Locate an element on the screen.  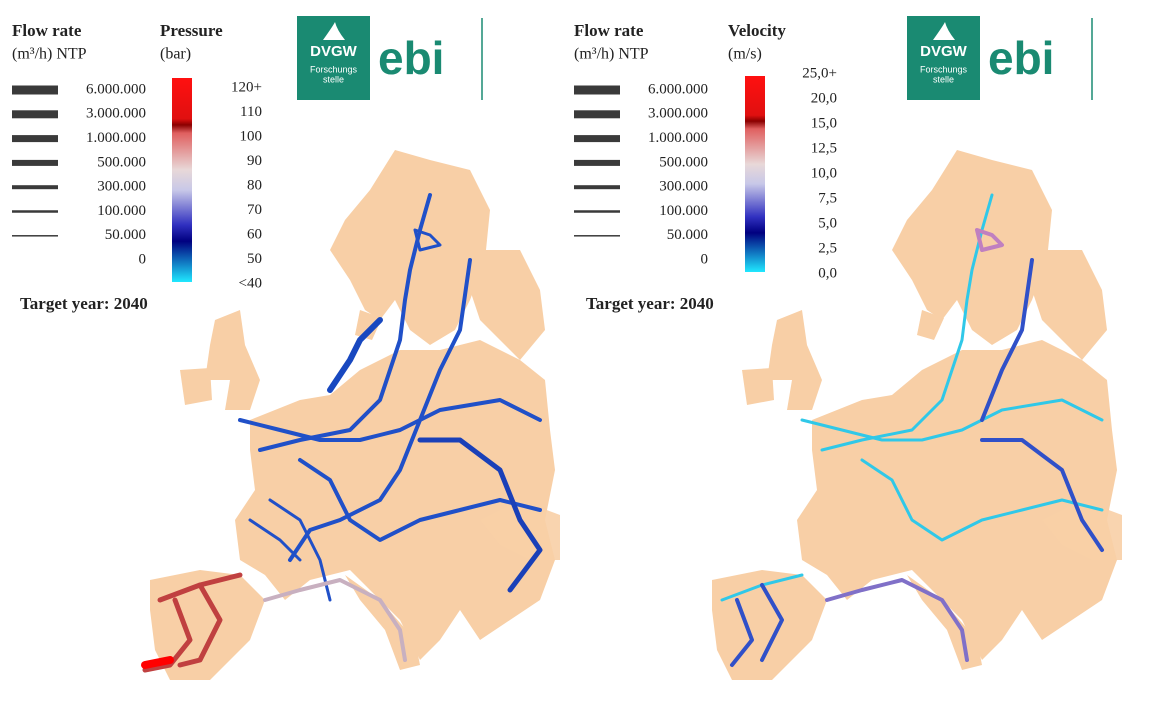
scale-label: 10,0 is located at coordinates (824, 173).